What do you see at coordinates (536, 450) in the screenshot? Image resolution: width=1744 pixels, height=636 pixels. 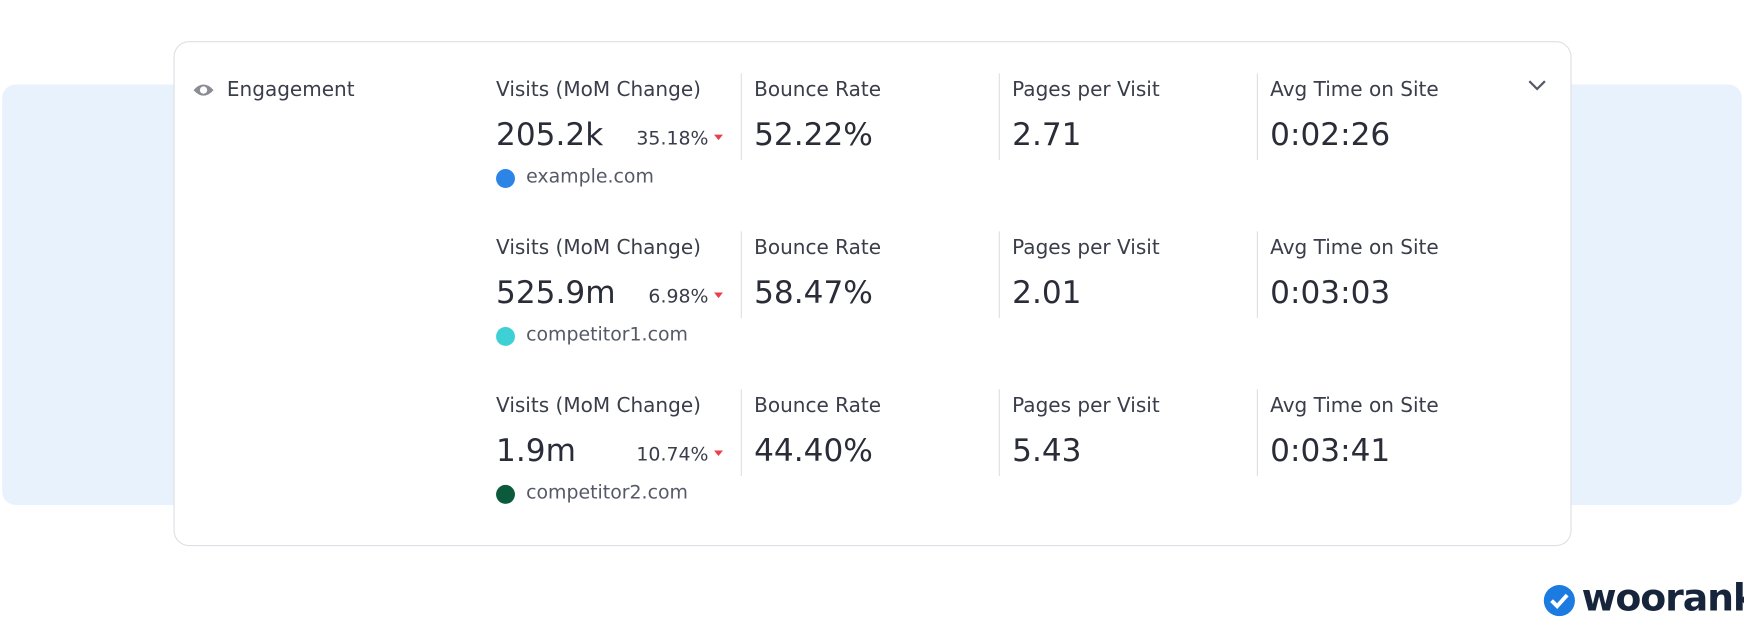 I see `metric-value: 1.9m` at bounding box center [536, 450].